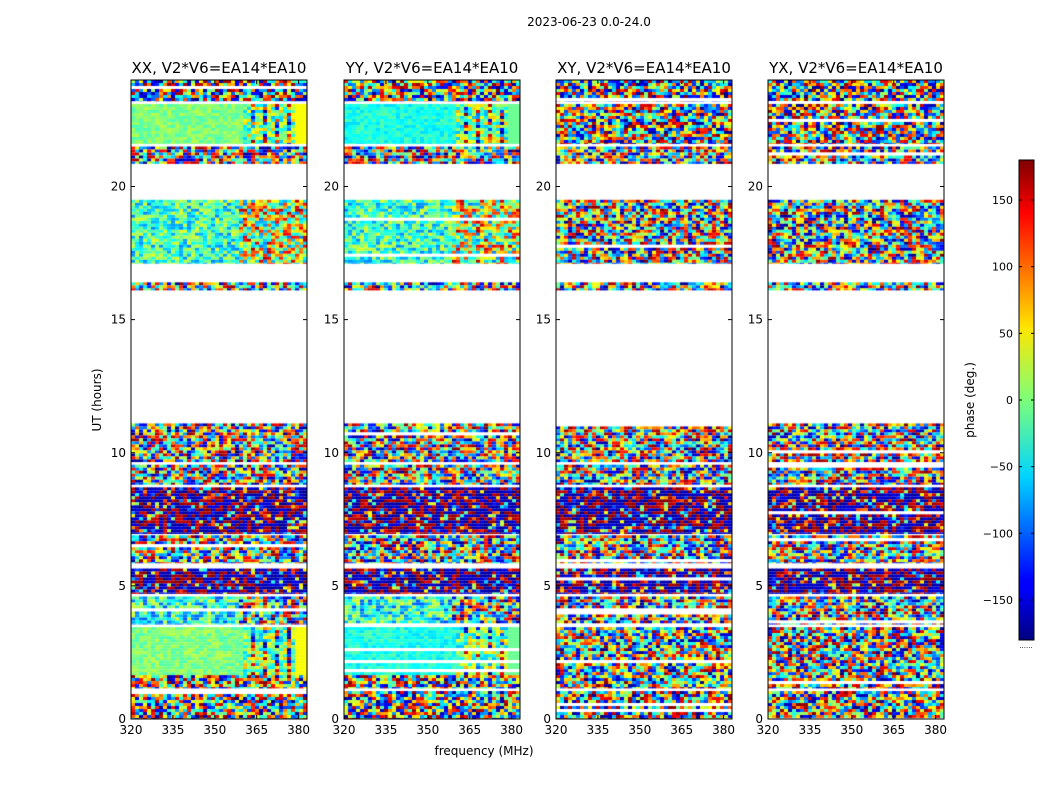  I want to click on colorbar-tick-label: 50, so click(1006, 333).